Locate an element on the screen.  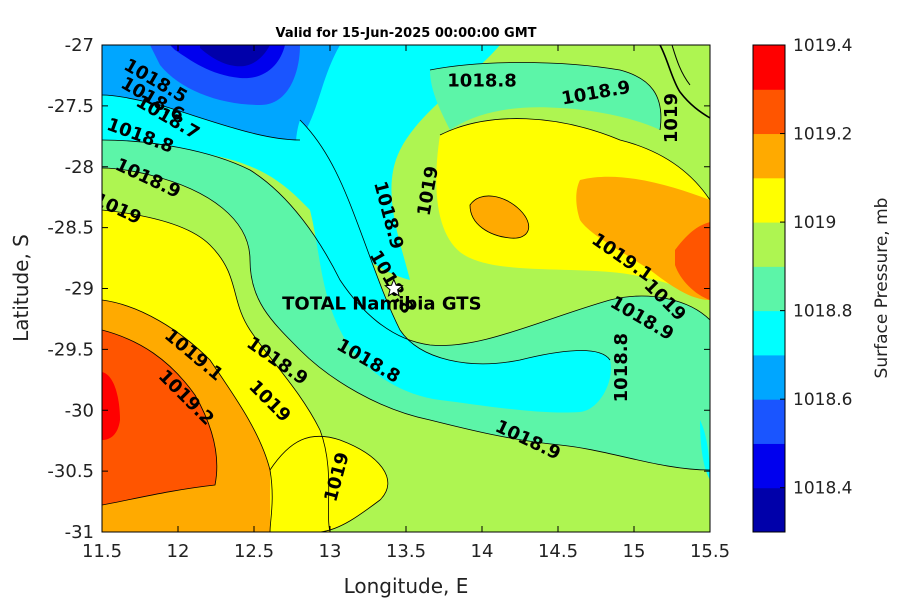
y-tick-label: -27.5 is located at coordinates (70, 106).